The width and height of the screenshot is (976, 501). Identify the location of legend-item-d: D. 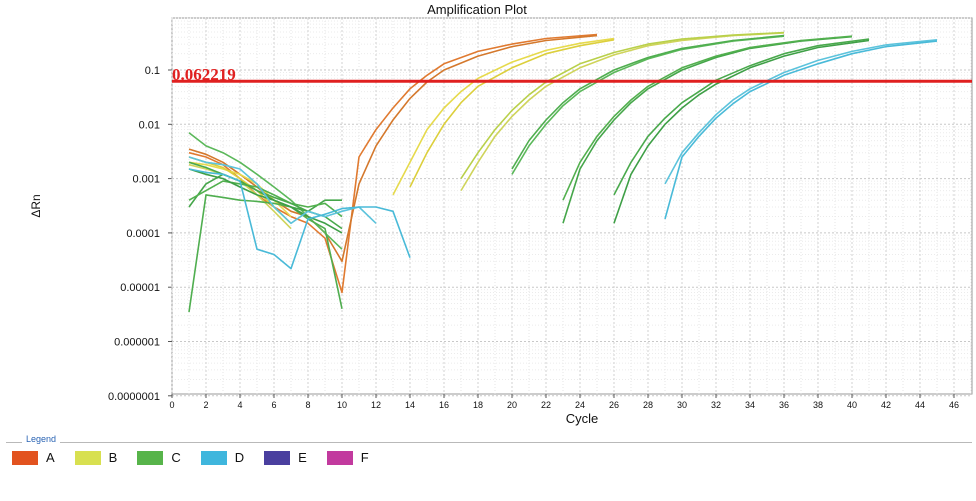
(222, 457).